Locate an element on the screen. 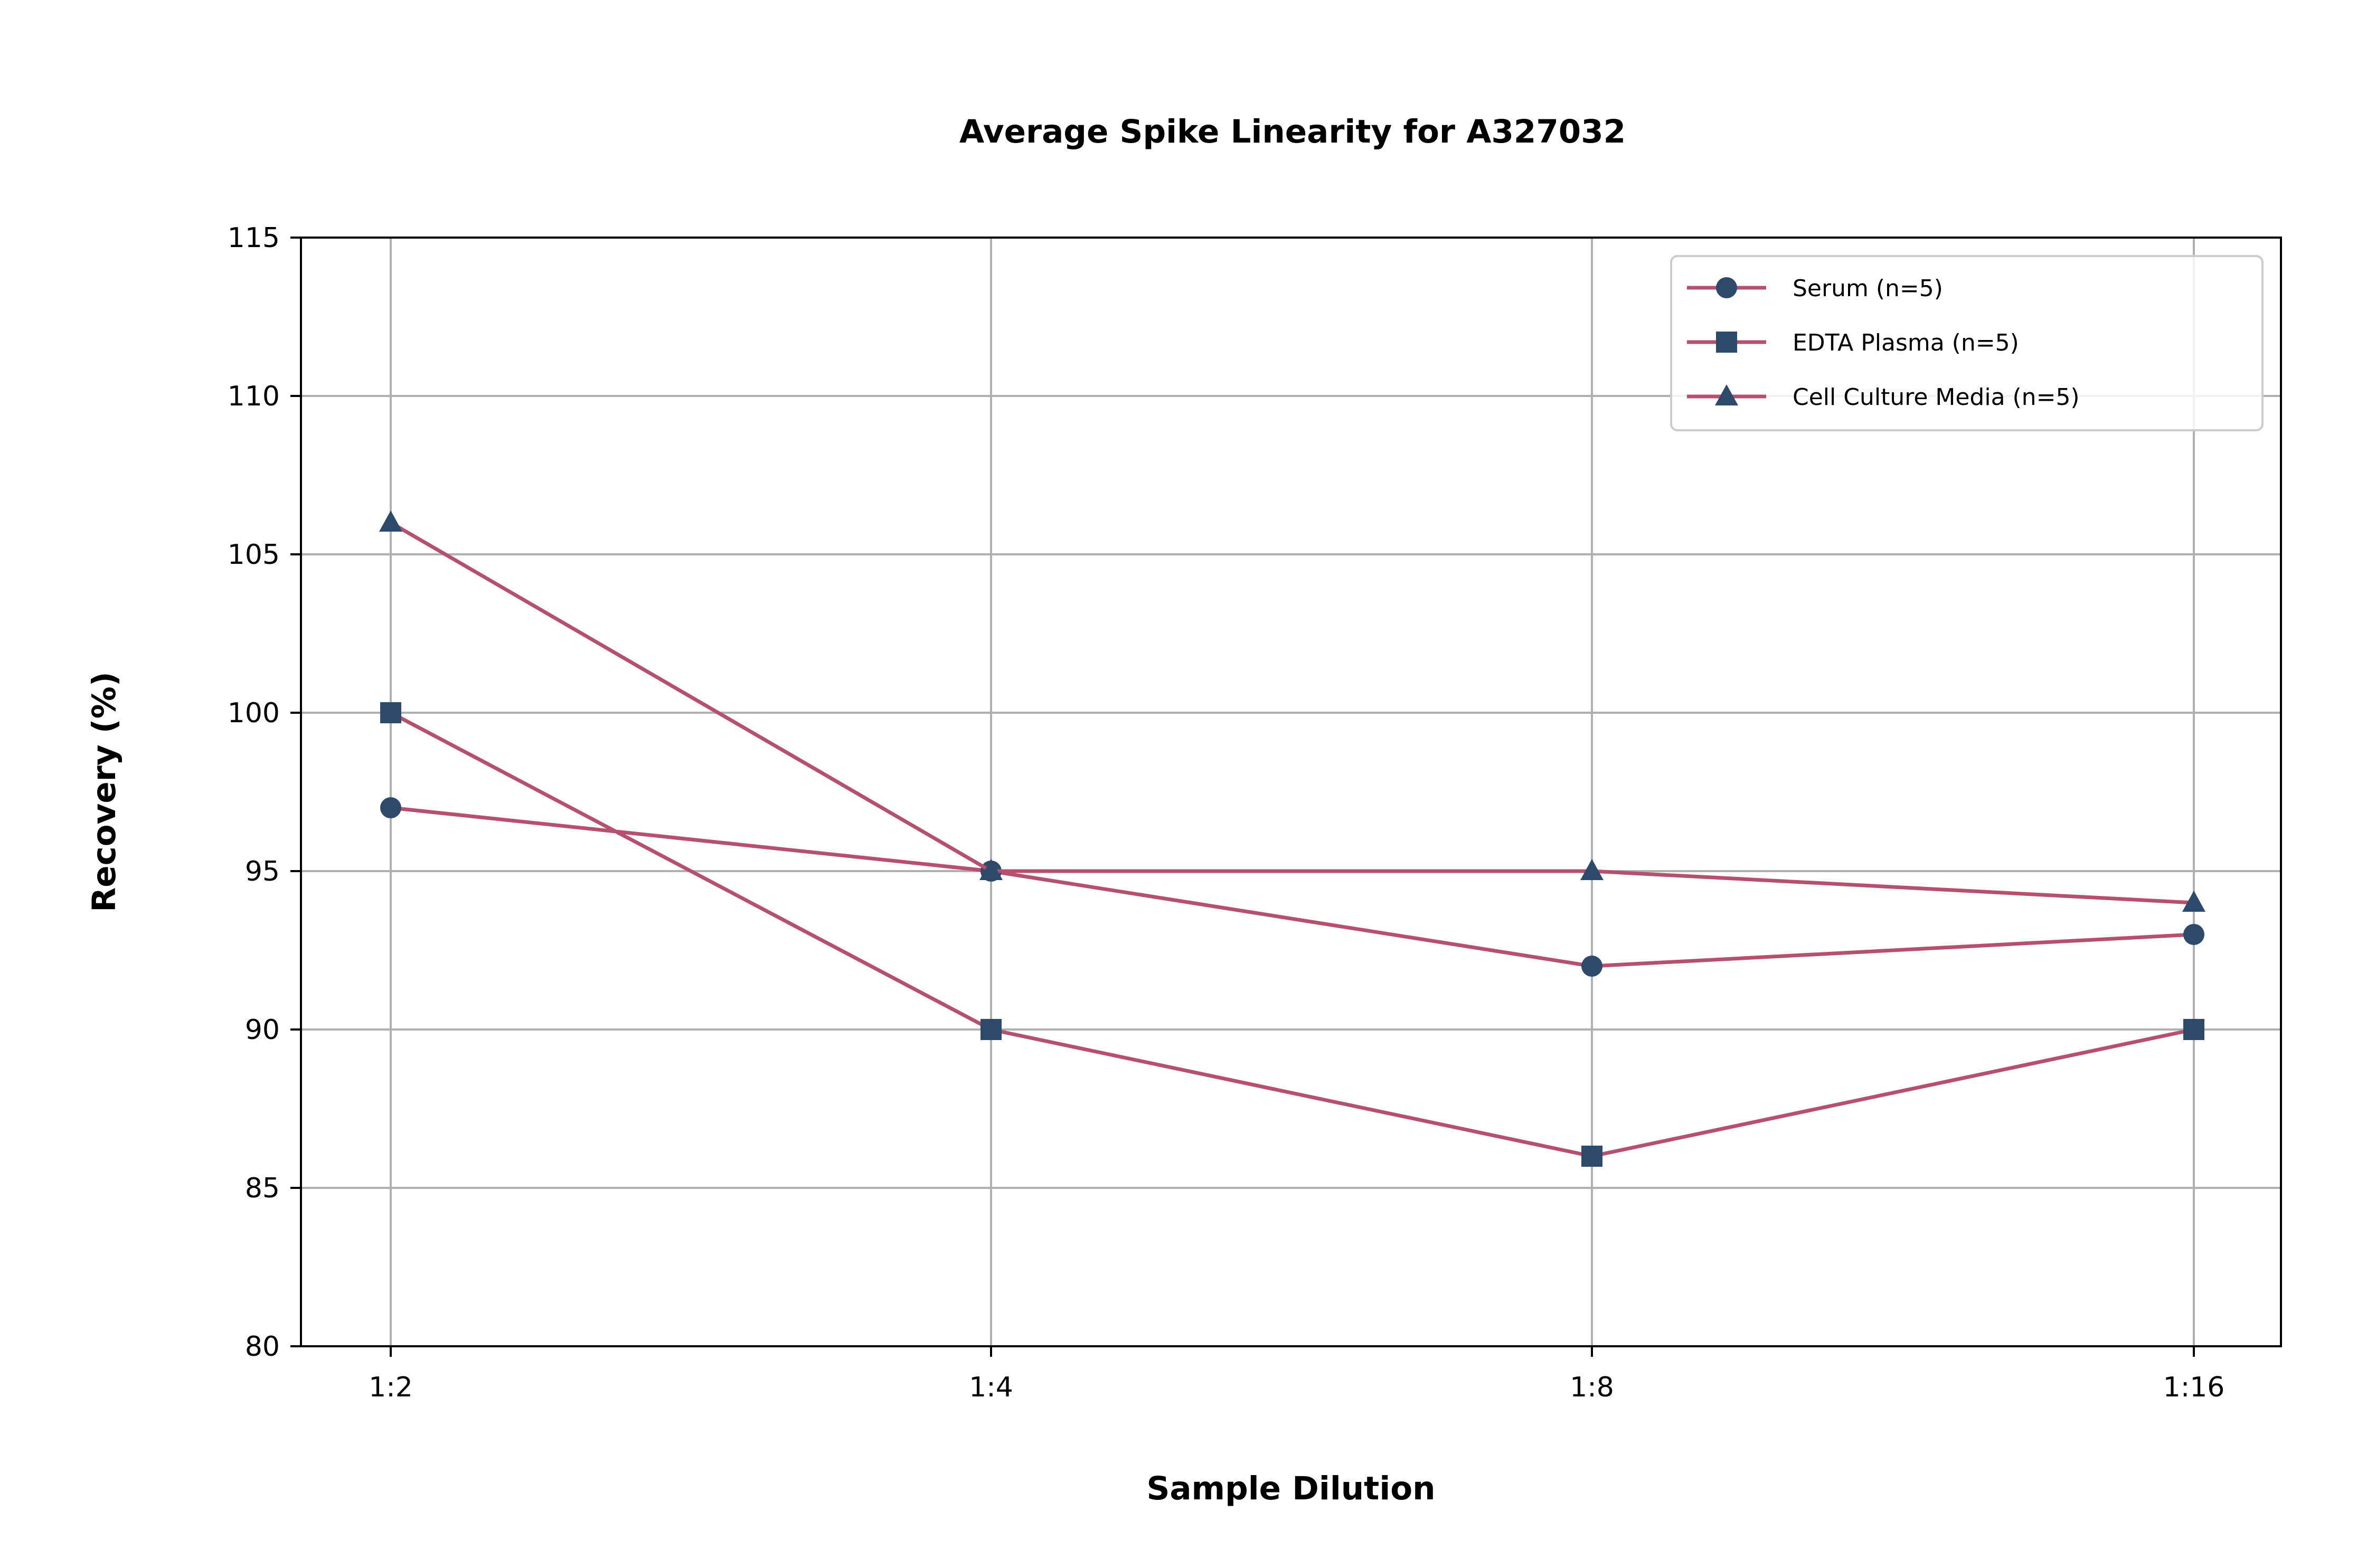  y-tick-label: 115 is located at coordinates (254, 238).